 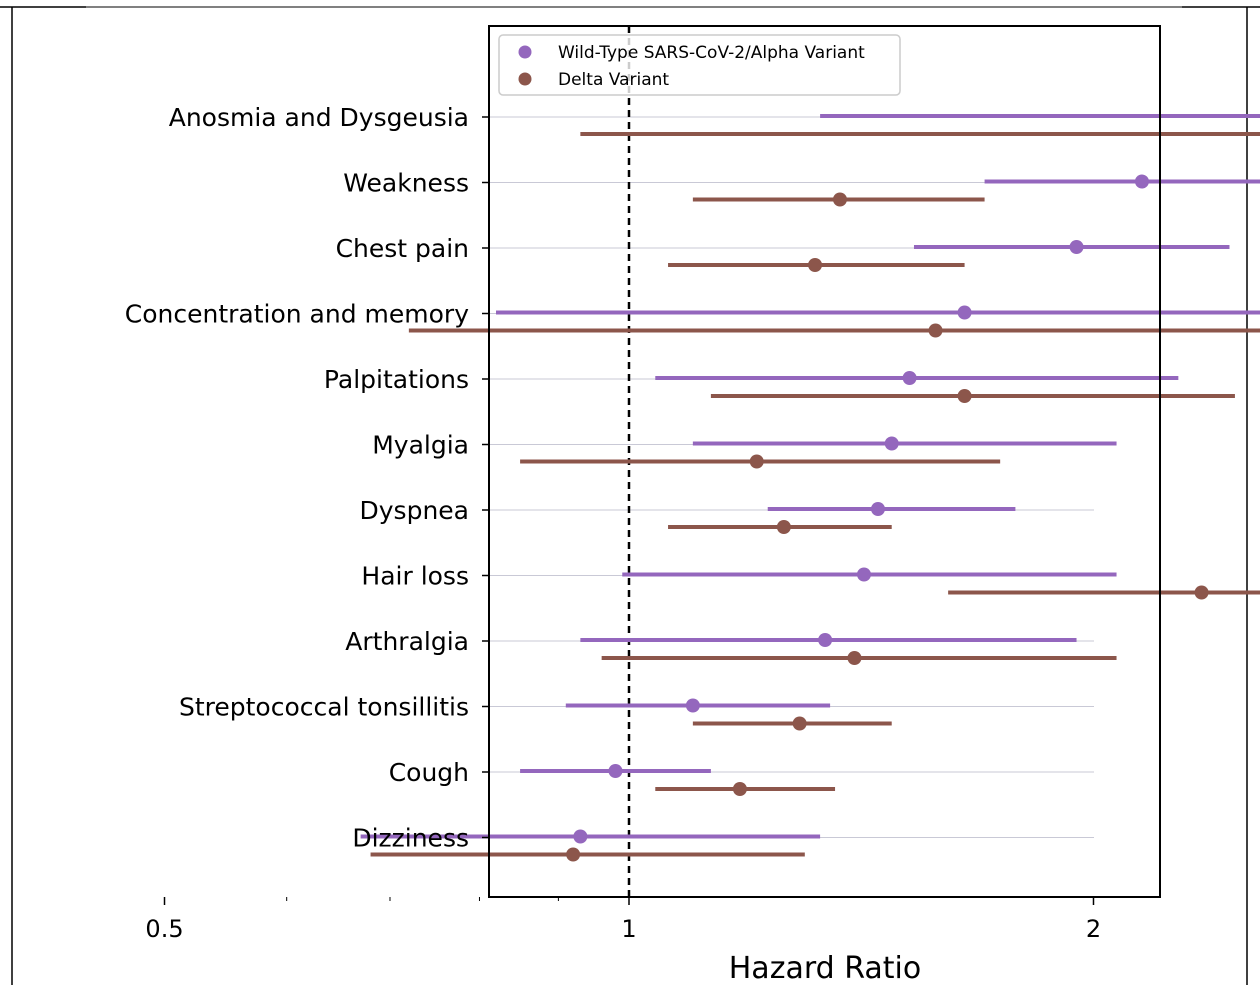 What do you see at coordinates (964, 312) in the screenshot?
I see `point-wild-type-concentration-and-memory` at bounding box center [964, 312].